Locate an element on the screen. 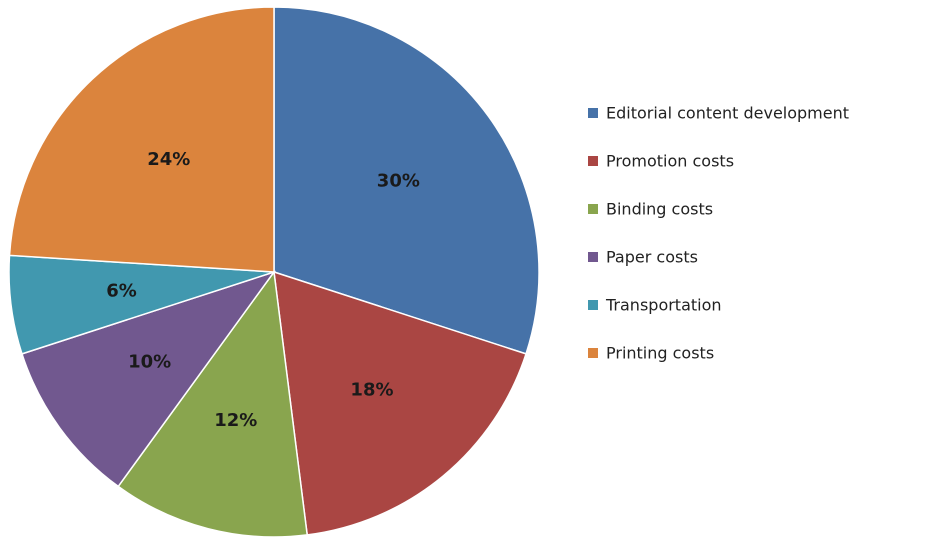 This screenshot has width=943, height=538. slice-label: 6% is located at coordinates (121, 290).